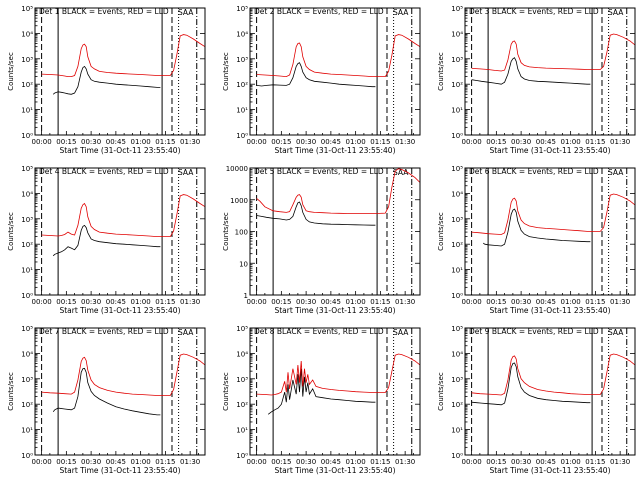 The image size is (640, 480). What do you see at coordinates (534, 331) in the screenshot?
I see `panel-title: Det 9 BLACK = Events, RED = LLD` at bounding box center [534, 331].